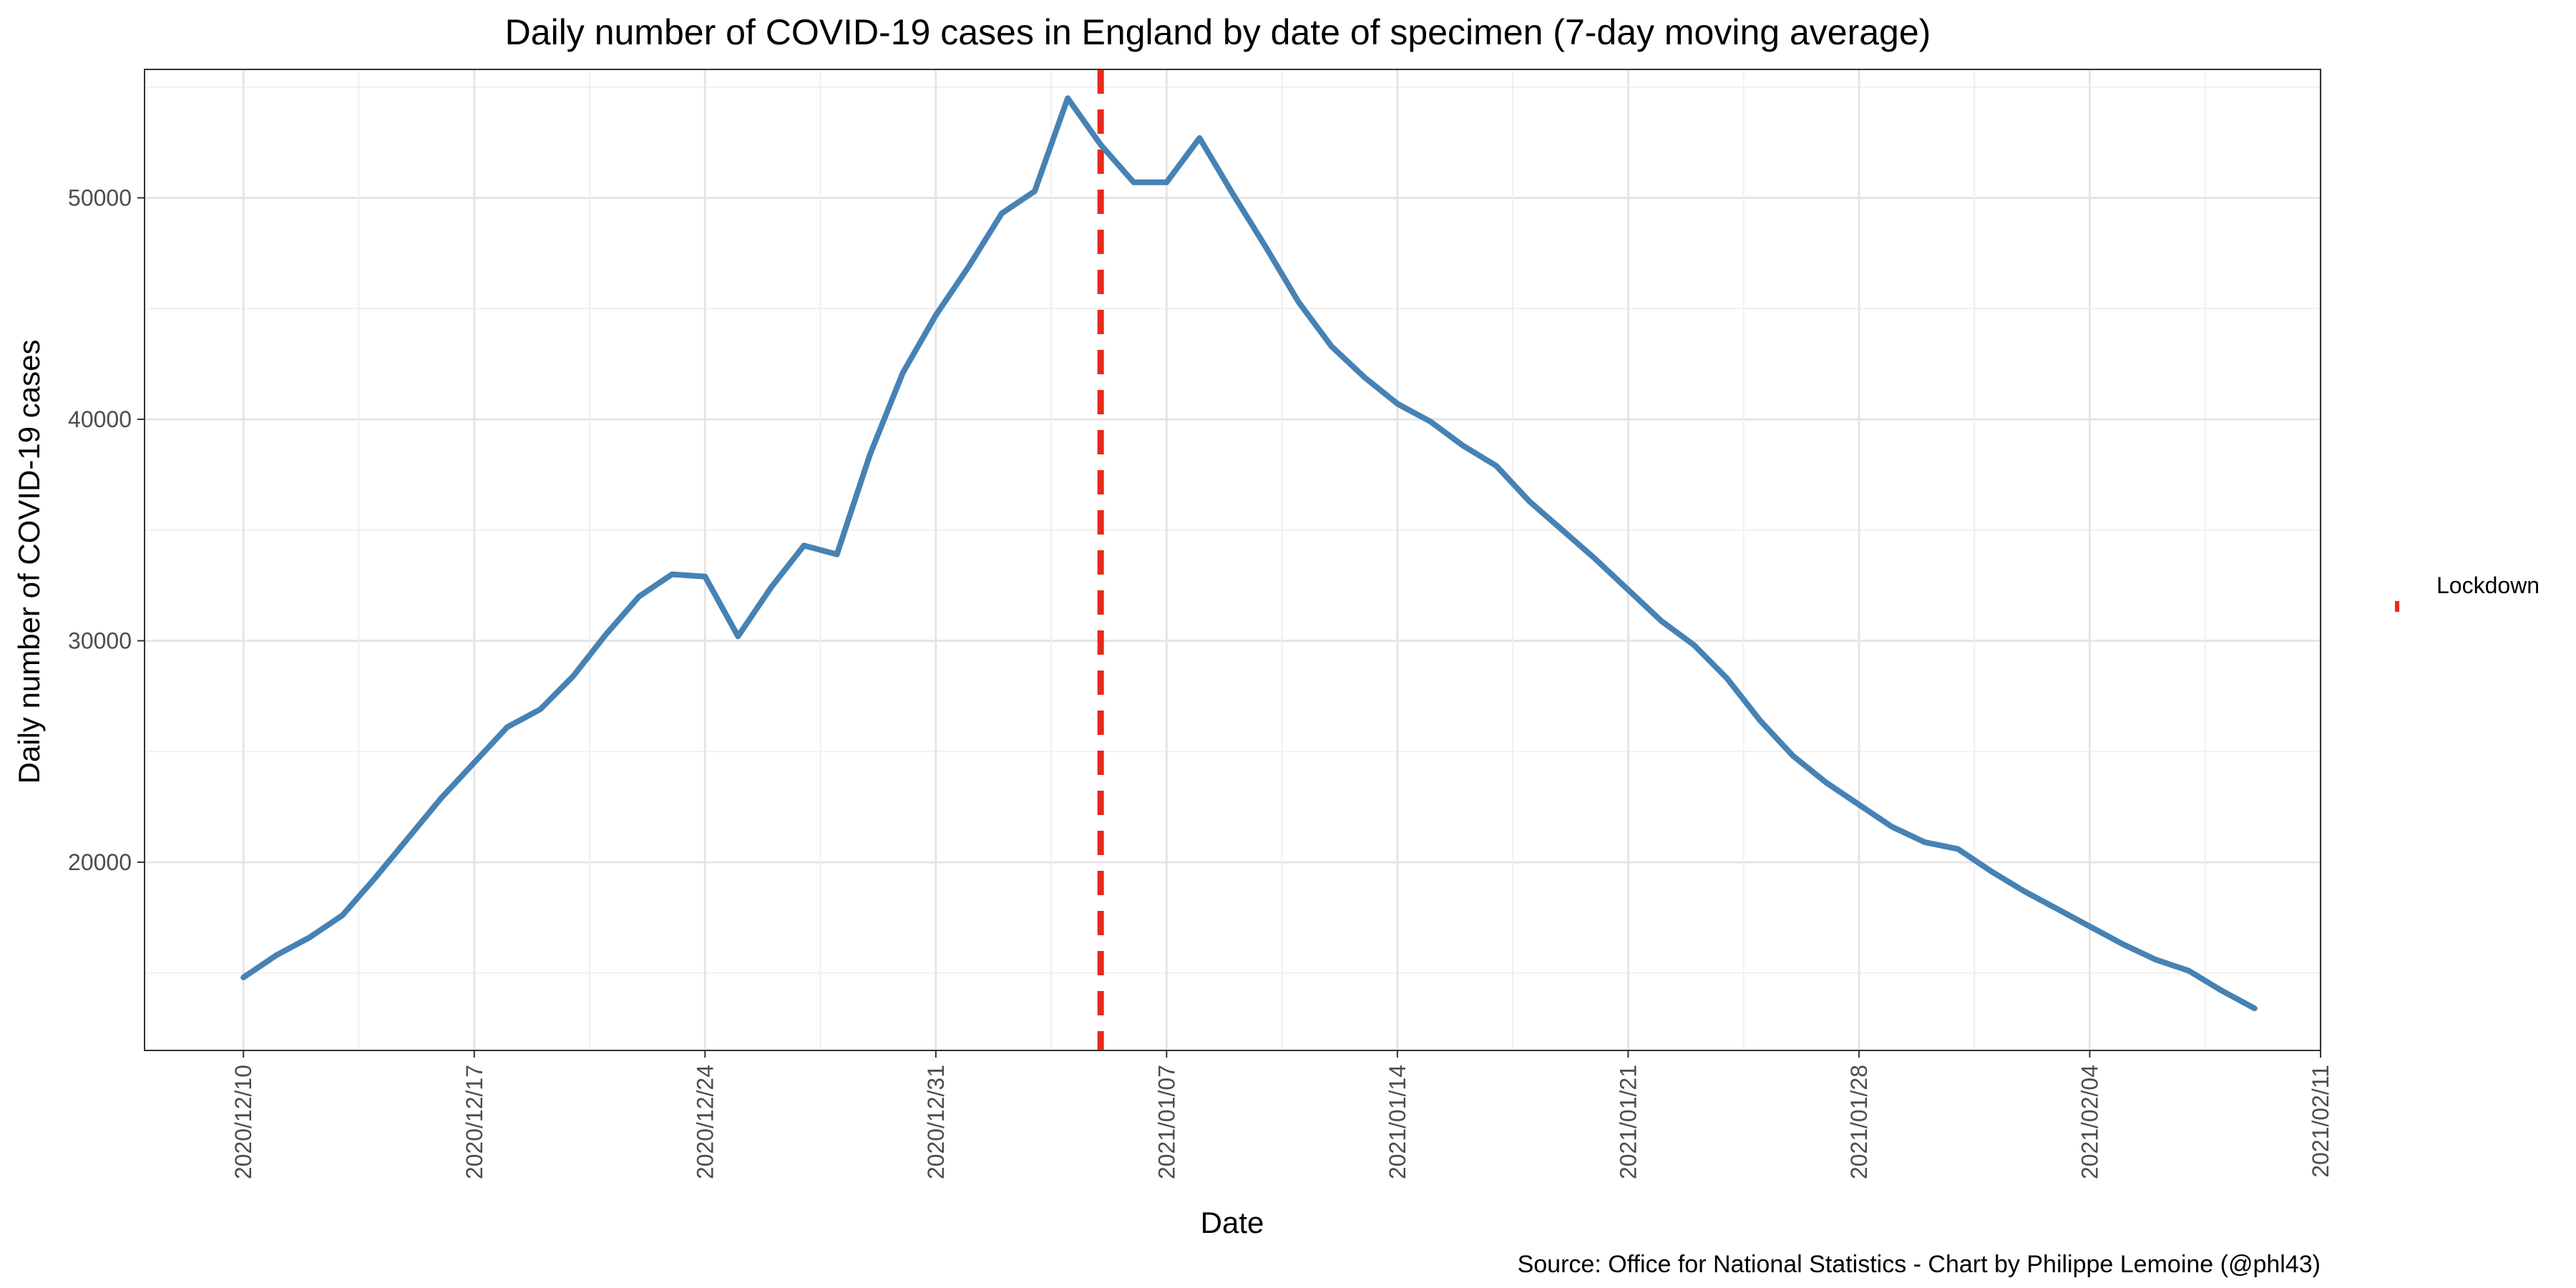 This screenshot has width=2576, height=1288. Describe the element at coordinates (2320, 1121) in the screenshot. I see `x-tick-label: 2021/02/11` at that location.